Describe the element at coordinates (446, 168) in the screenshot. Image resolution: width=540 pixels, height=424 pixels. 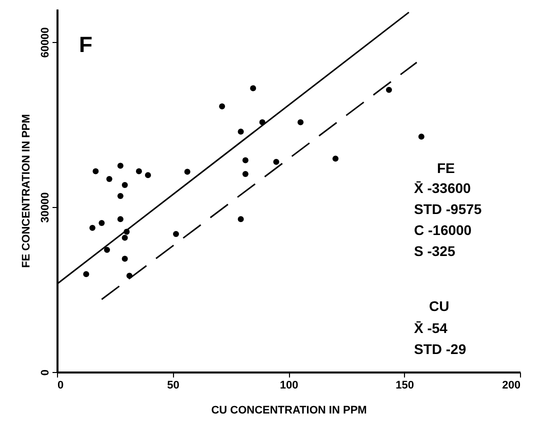
I see `annotation: FE` at that location.